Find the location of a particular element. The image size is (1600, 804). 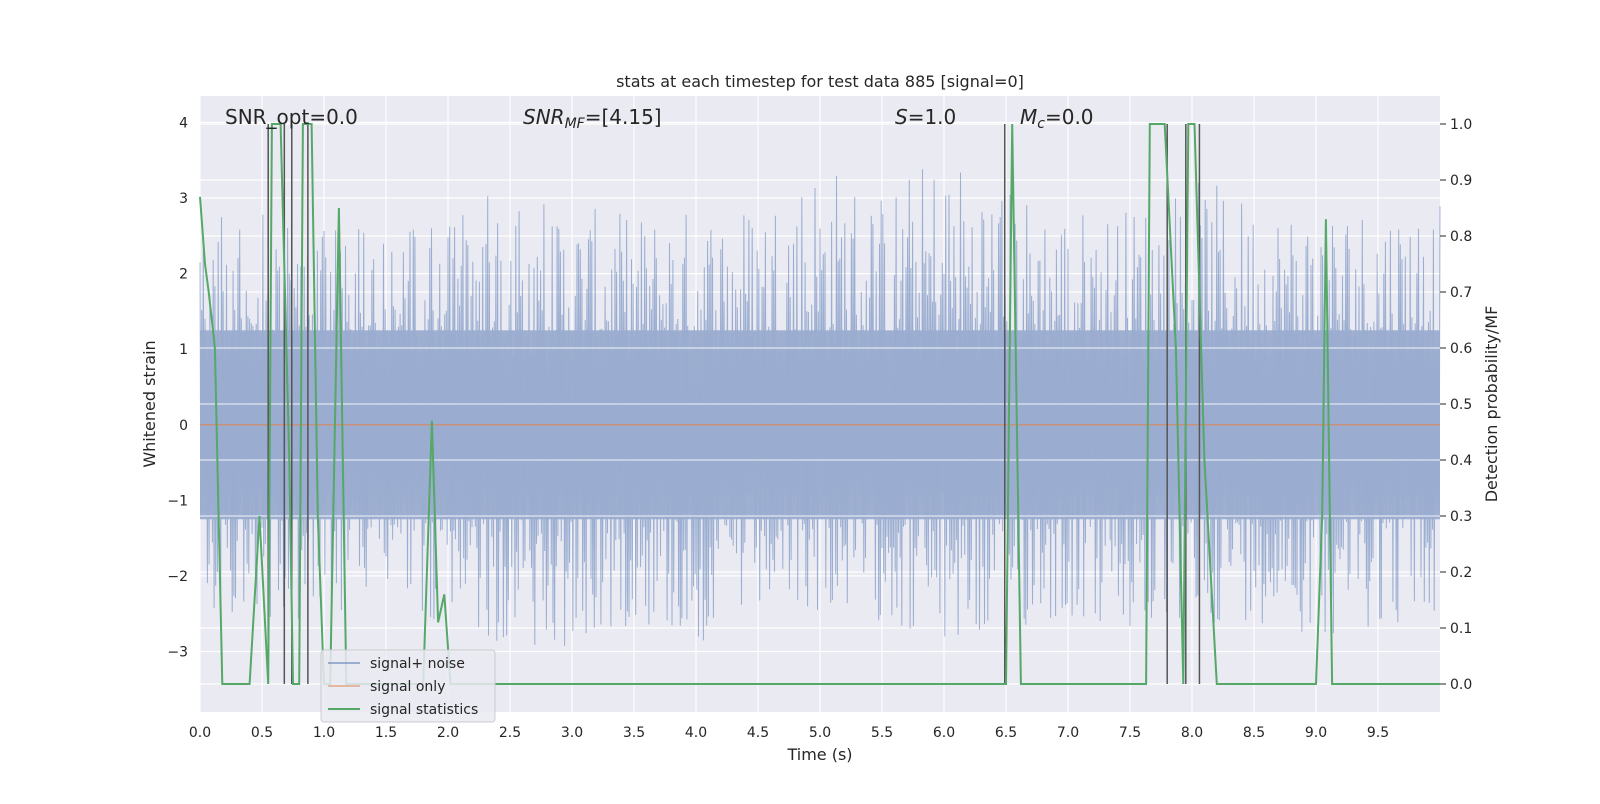

x-tick-label: 4.0 is located at coordinates (696, 733).